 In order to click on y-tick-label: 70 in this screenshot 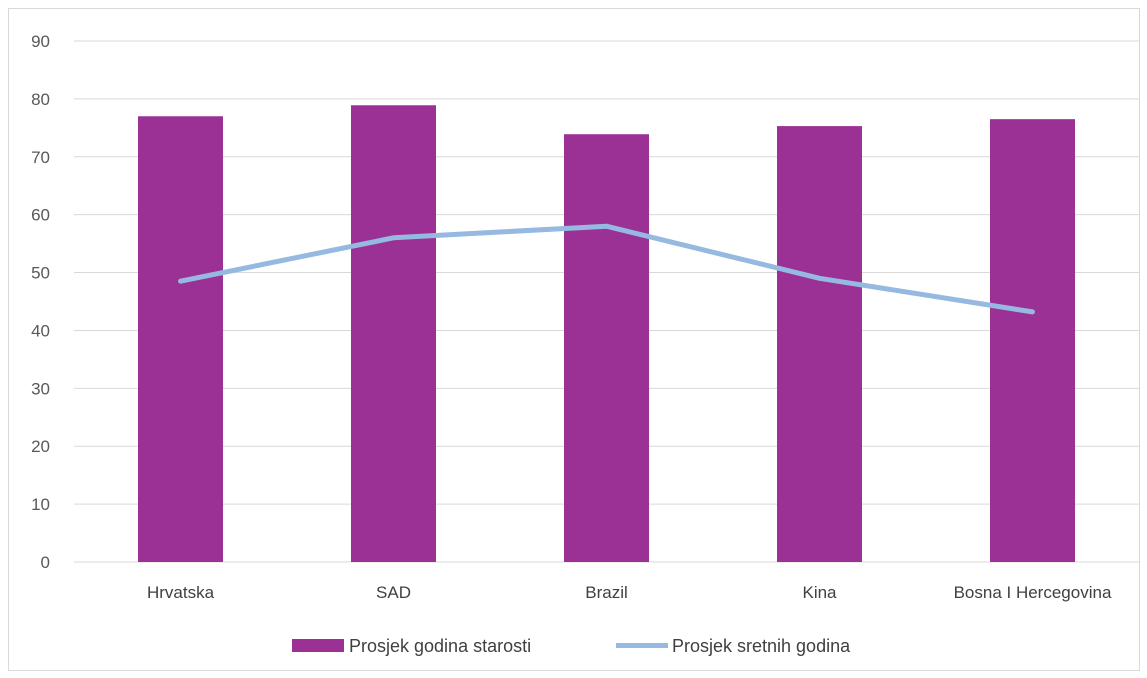, I will do `click(40, 157)`.